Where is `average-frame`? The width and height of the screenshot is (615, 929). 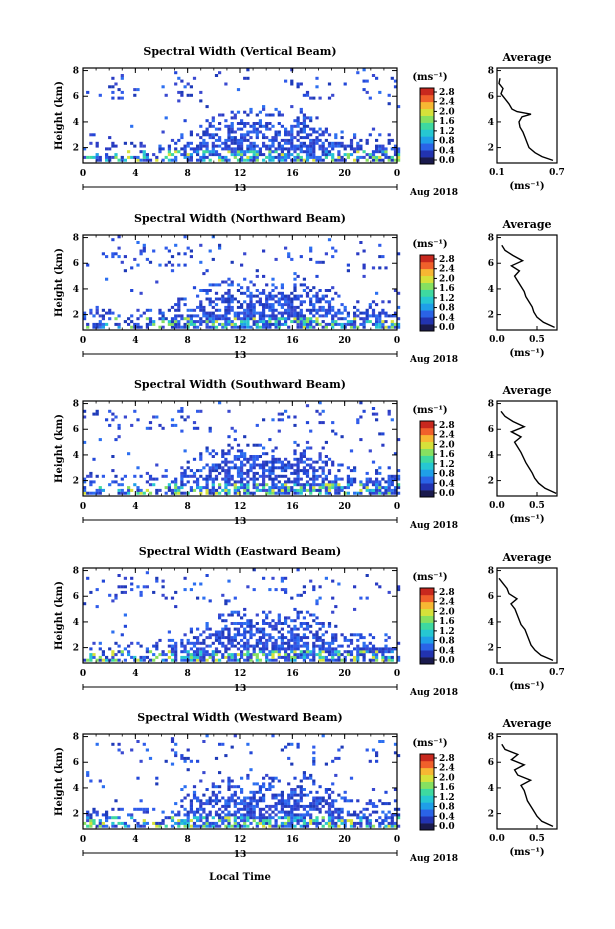 average-frame is located at coordinates (527, 615).